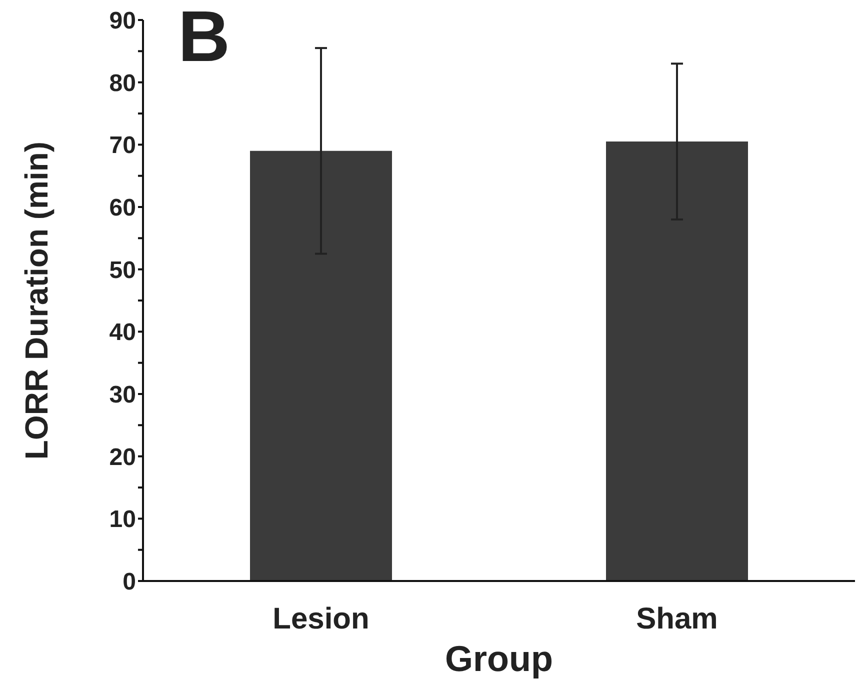 The width and height of the screenshot is (863, 699). I want to click on y-tick-label: 90, so click(122, 21).